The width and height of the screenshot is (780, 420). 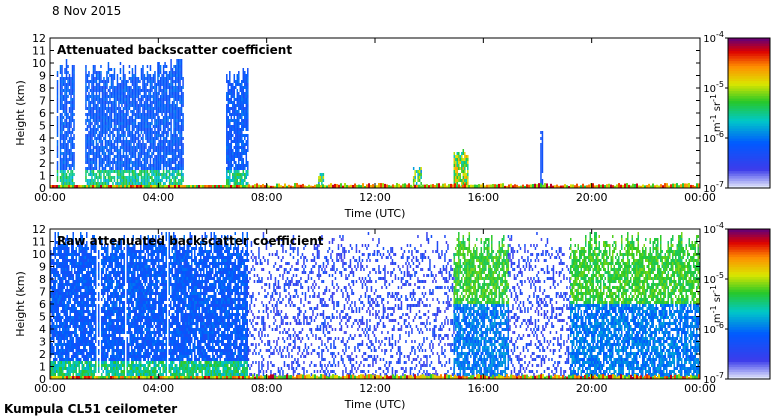 I want to click on x-tick-label: 00:00, so click(x=50, y=197).